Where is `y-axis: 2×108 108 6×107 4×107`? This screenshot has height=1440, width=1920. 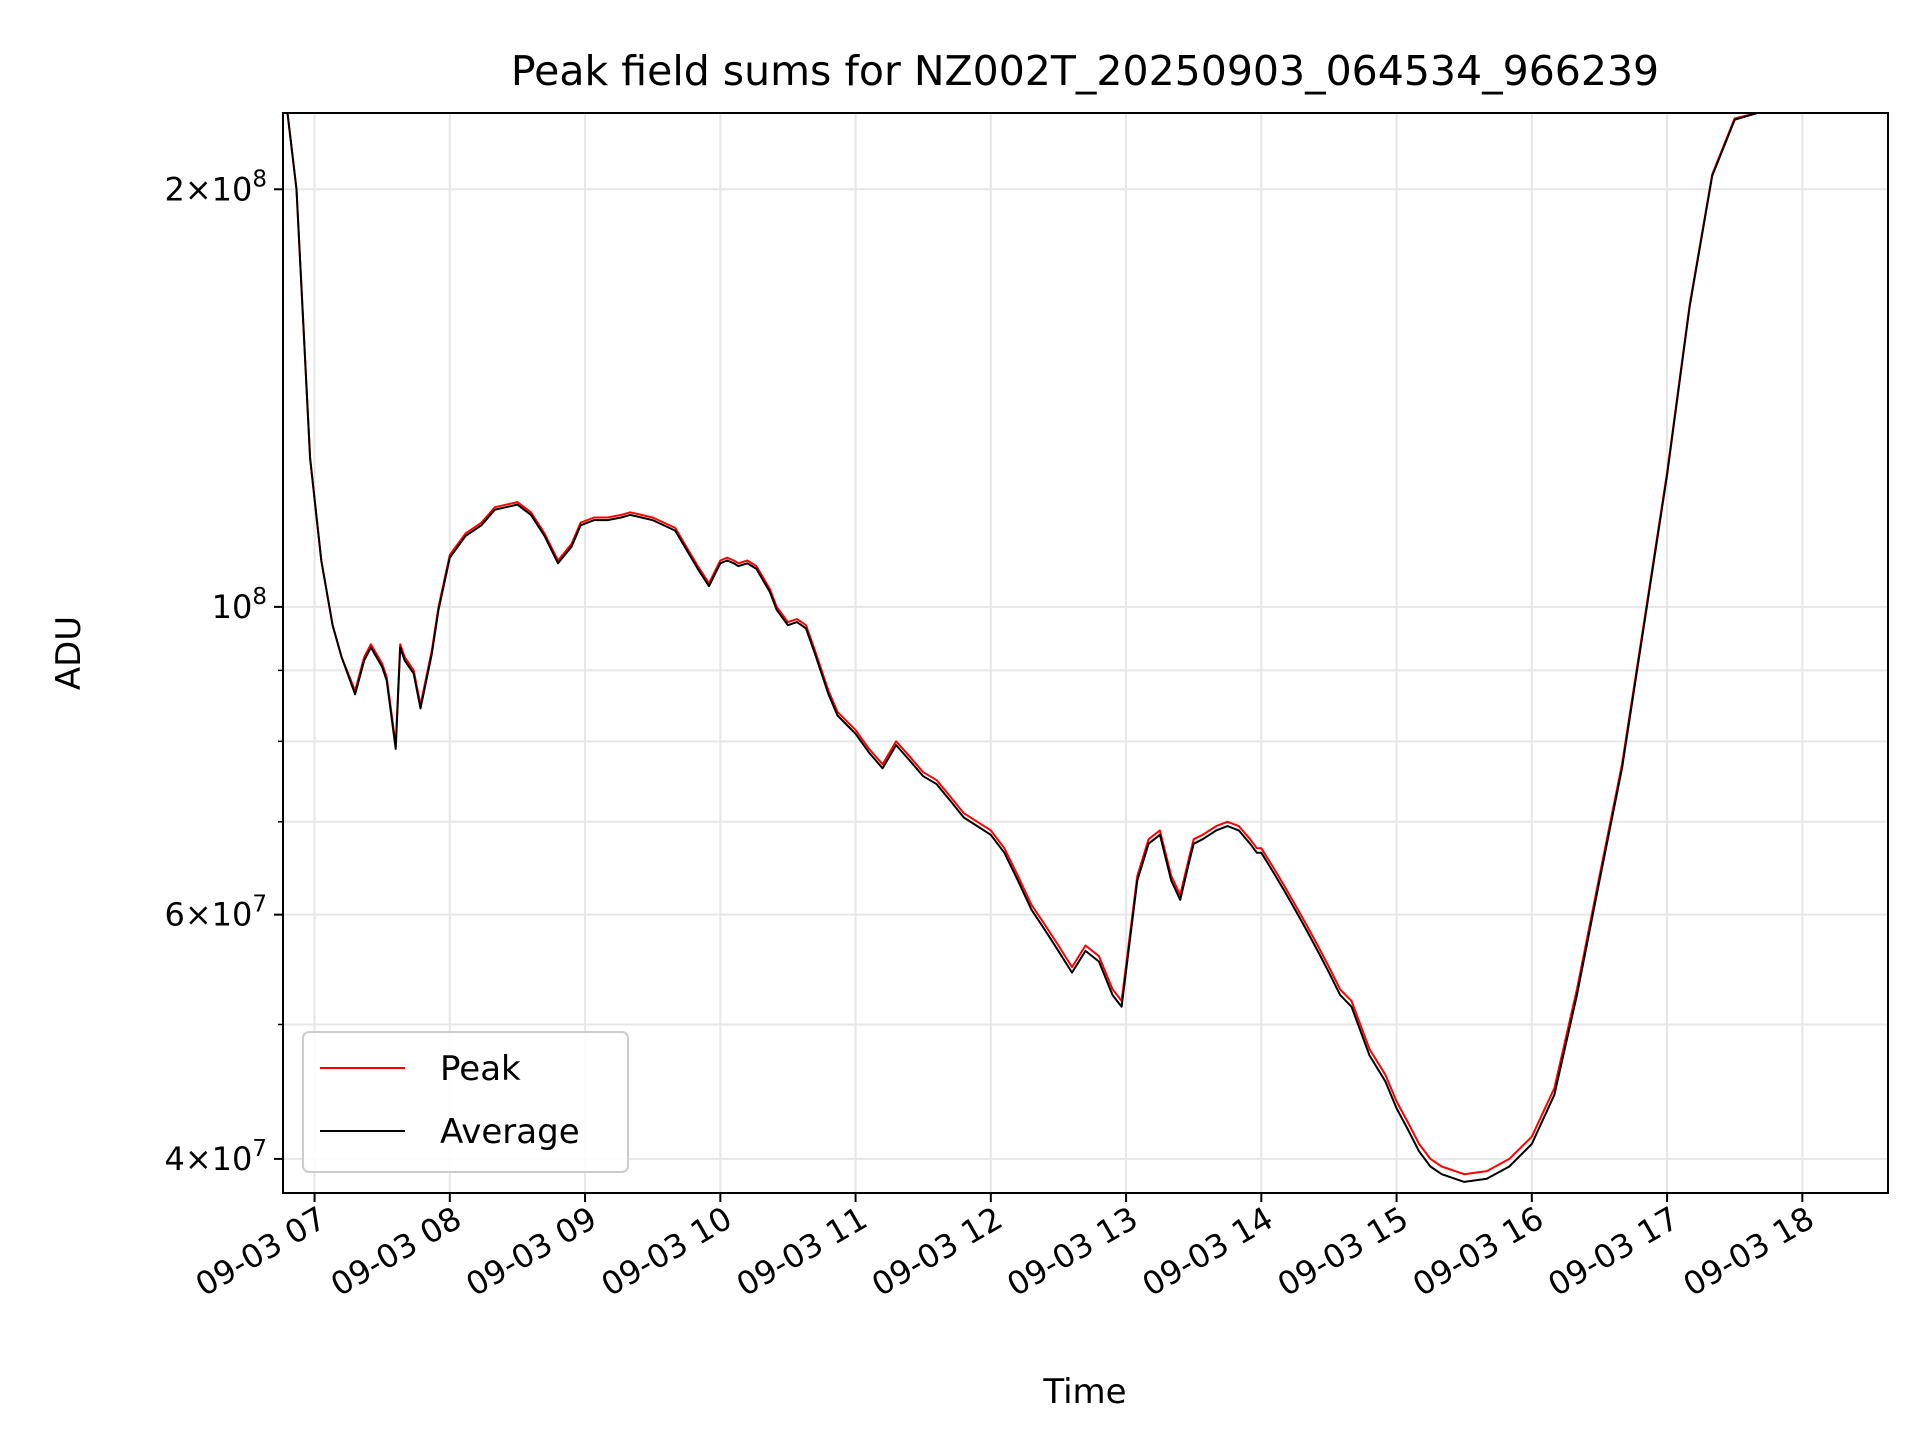
y-axis: 2×108 108 6×107 4×107 is located at coordinates (223, 672).